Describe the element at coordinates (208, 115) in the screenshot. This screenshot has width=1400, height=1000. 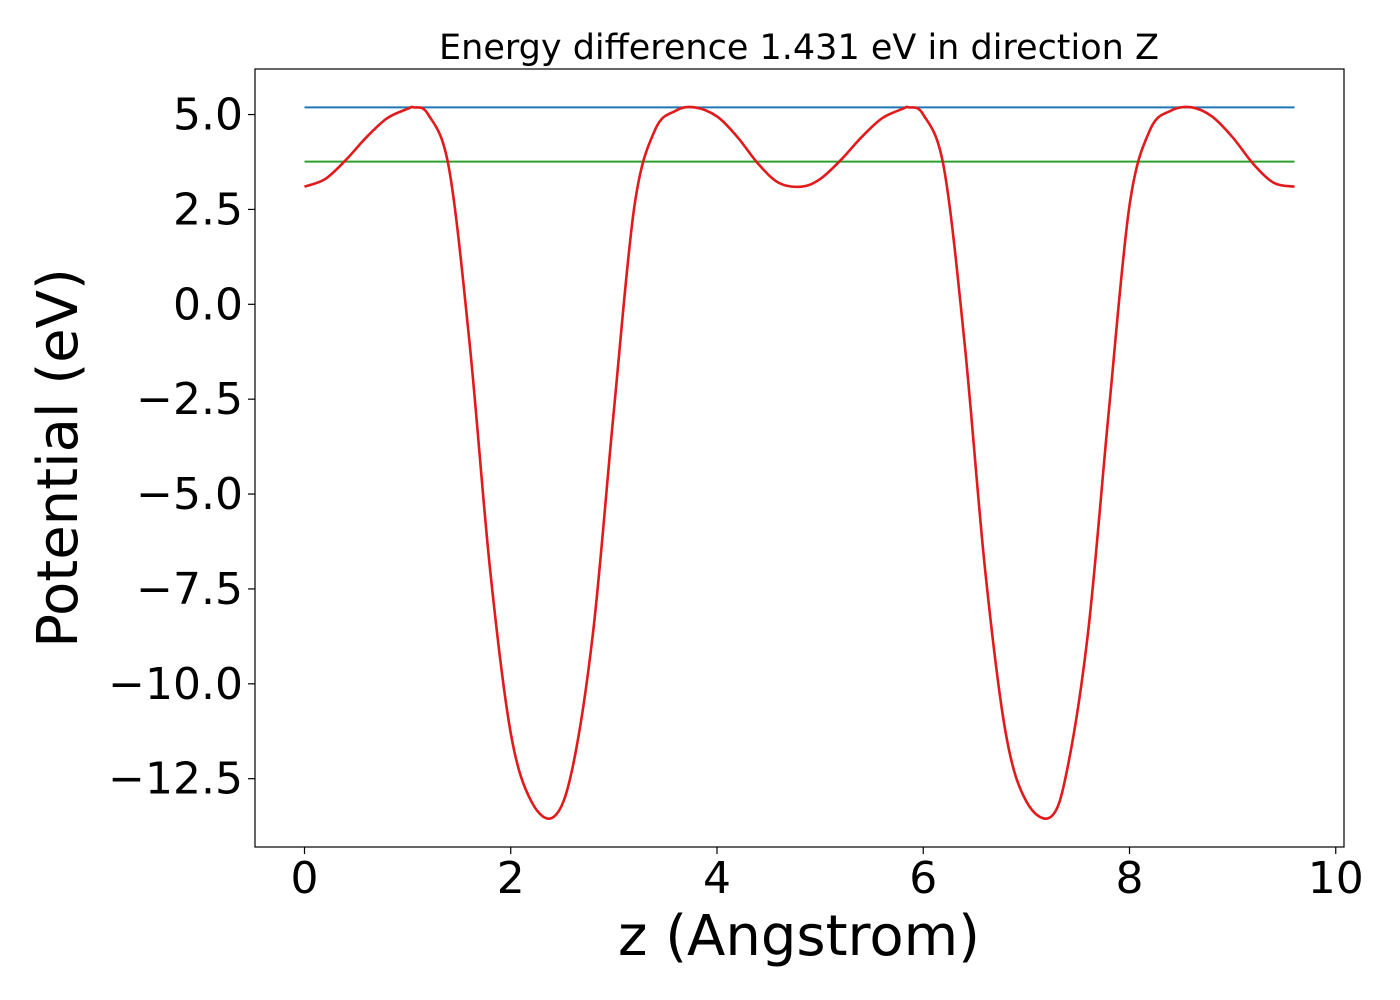
I see `y-tick-label: 5.0` at that location.